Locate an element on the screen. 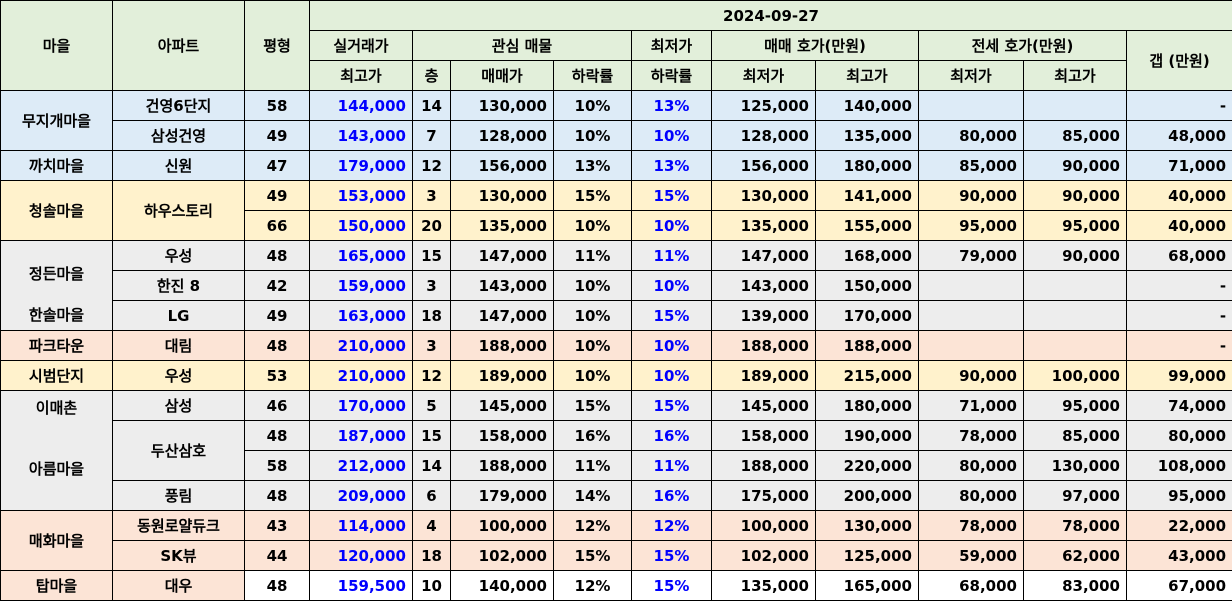  actual-price-cell: 114,000 is located at coordinates (361, 526).